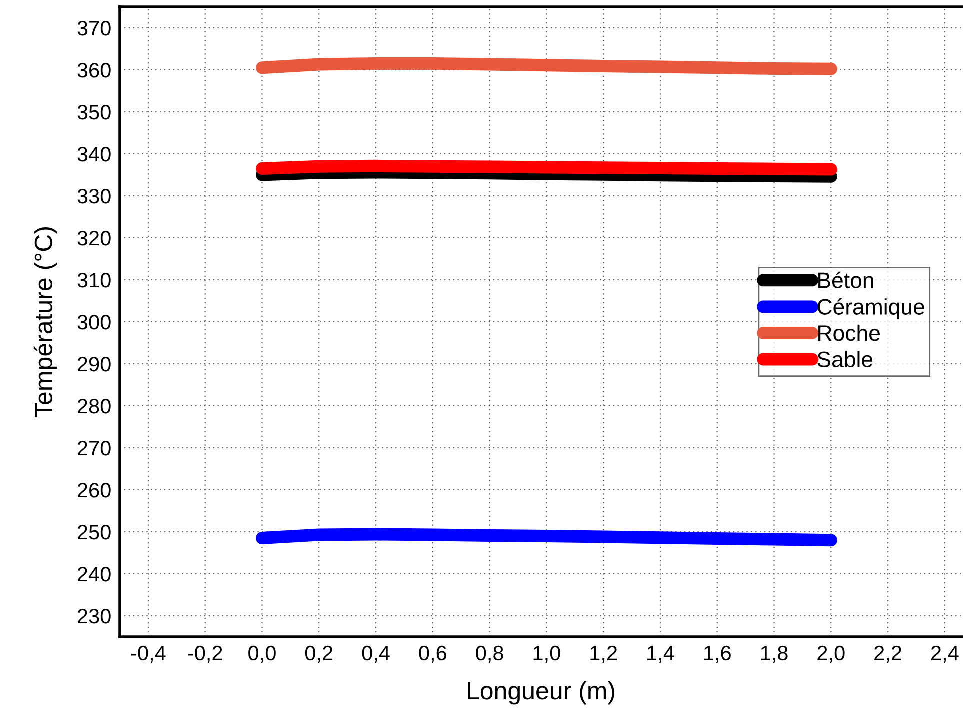 The height and width of the screenshot is (709, 963). I want to click on x-tick-label: 0,0, so click(262, 655).